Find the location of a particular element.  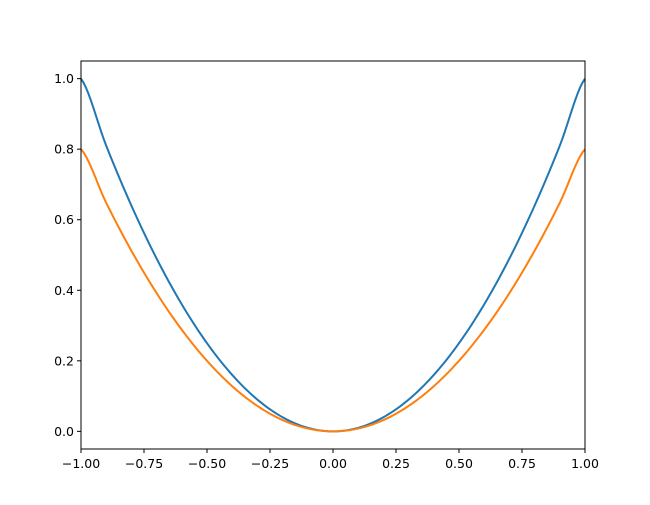

x-tick-label: 0.50 is located at coordinates (459, 463).